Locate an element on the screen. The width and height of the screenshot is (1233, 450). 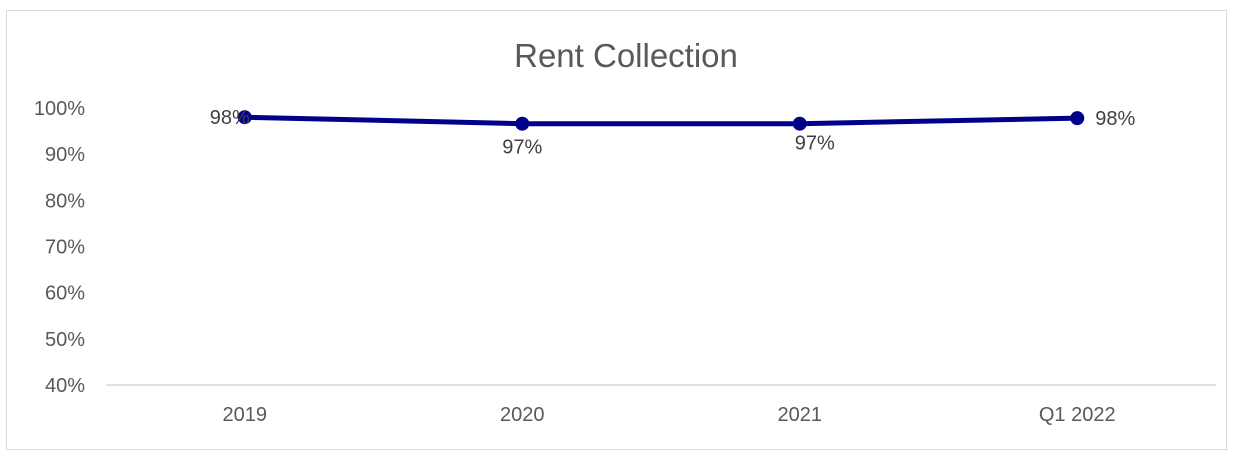
y-axis: 40% 50% 60% 70% 80% 90% 100% is located at coordinates (59, 247).